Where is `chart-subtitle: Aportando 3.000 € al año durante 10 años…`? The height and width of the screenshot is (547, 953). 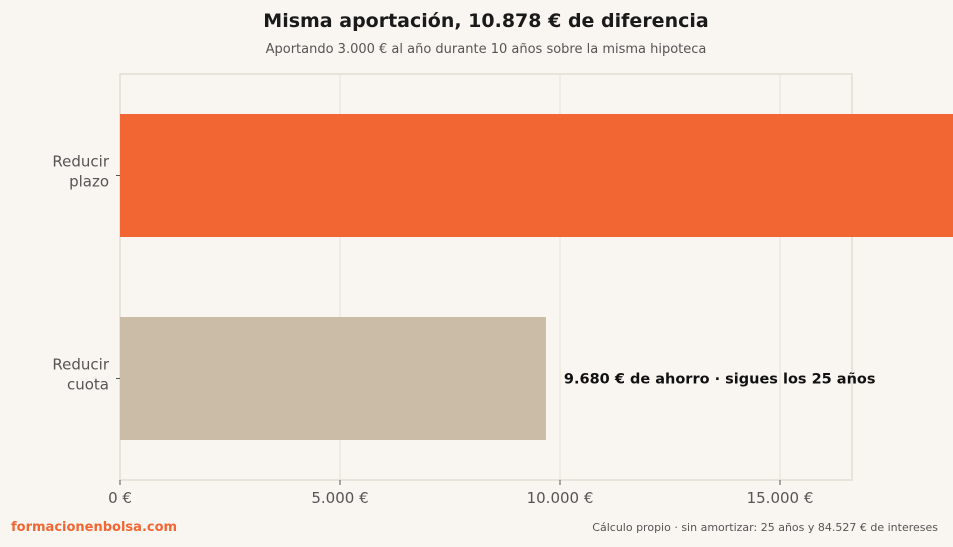 chart-subtitle: Aportando 3.000 € al año durante 10 años… is located at coordinates (486, 49).